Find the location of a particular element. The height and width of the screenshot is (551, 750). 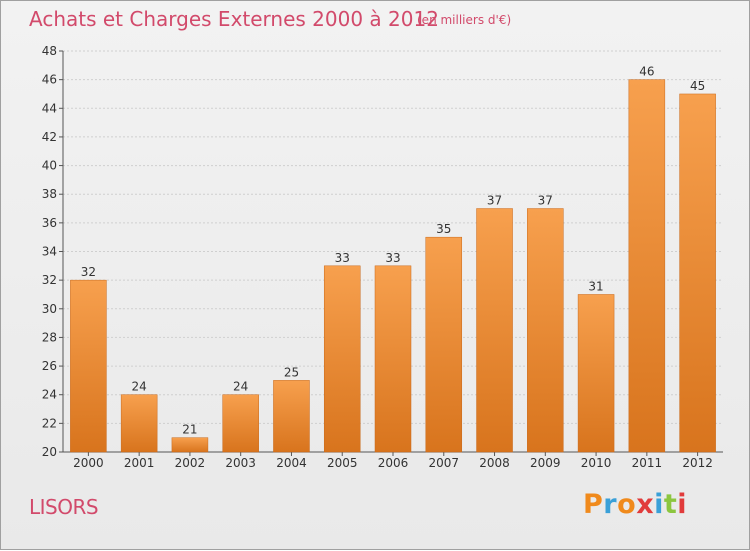

chart-unit-note: (en milliers d'€) is located at coordinates (464, 20).